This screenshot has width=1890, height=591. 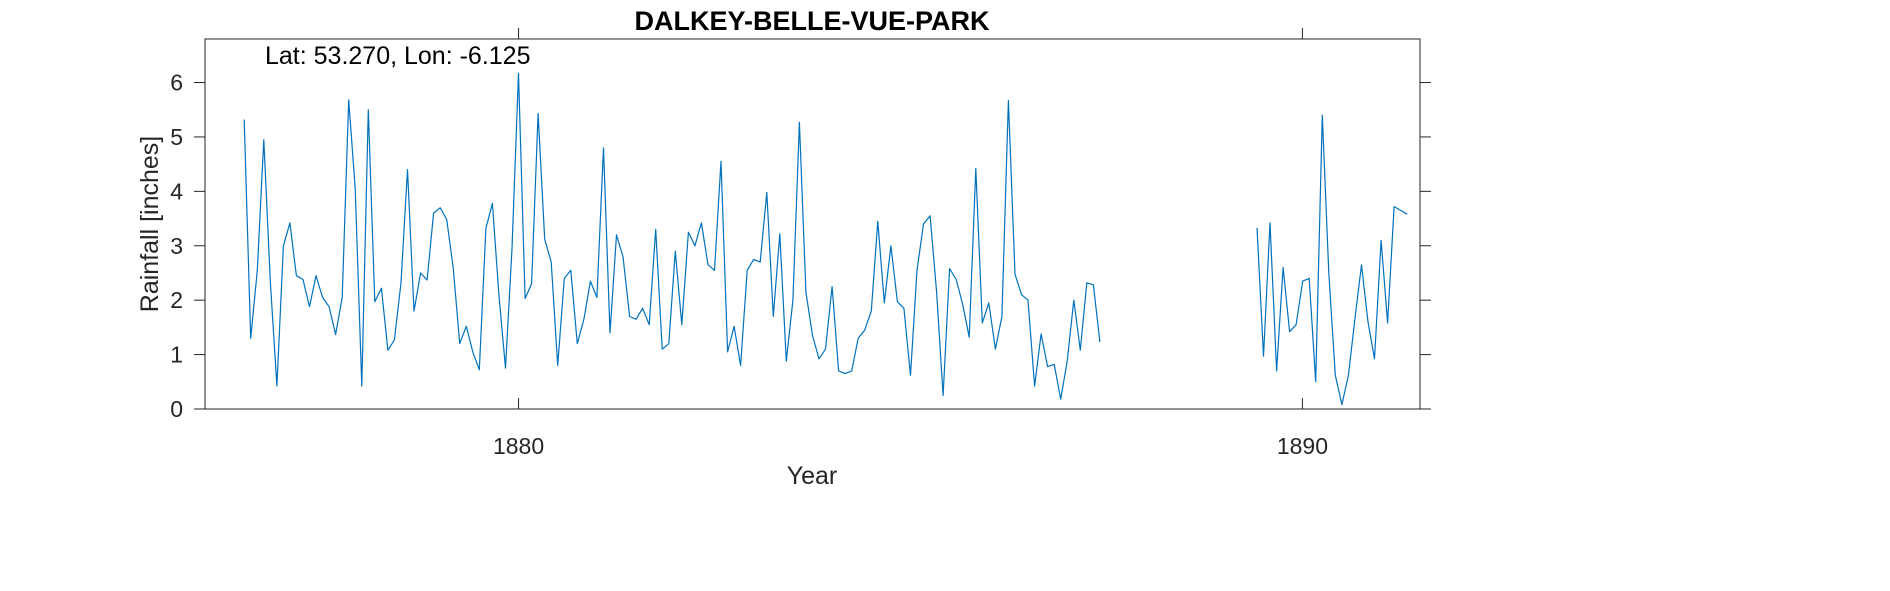 What do you see at coordinates (518, 446) in the screenshot?
I see `x-tick-label: 1880` at bounding box center [518, 446].